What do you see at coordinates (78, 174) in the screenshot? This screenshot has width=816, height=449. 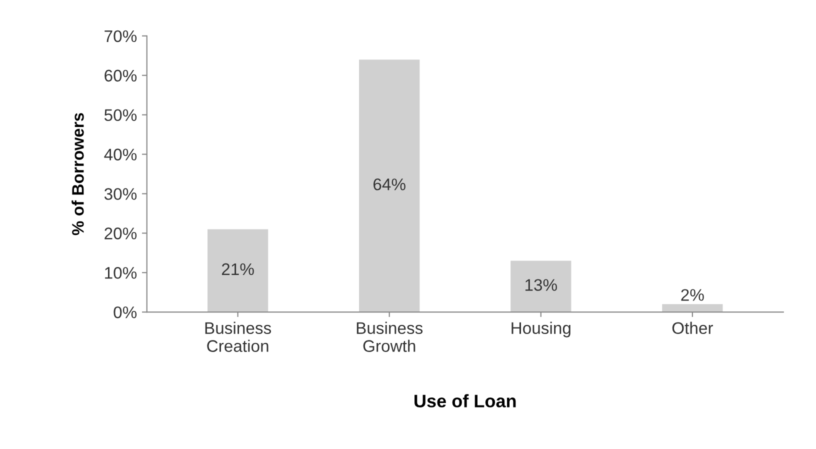 I see `y-axis-title: % of Borrowers` at bounding box center [78, 174].